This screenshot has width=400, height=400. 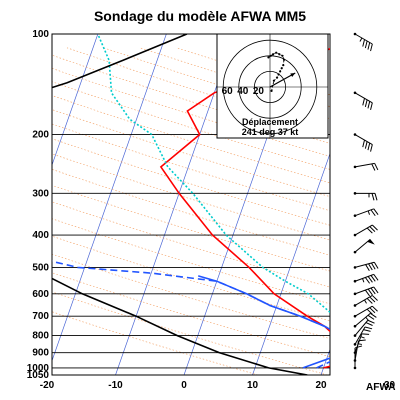 What do you see at coordinates (321, 385) in the screenshot?
I see `x-tick-label: 20` at bounding box center [321, 385].